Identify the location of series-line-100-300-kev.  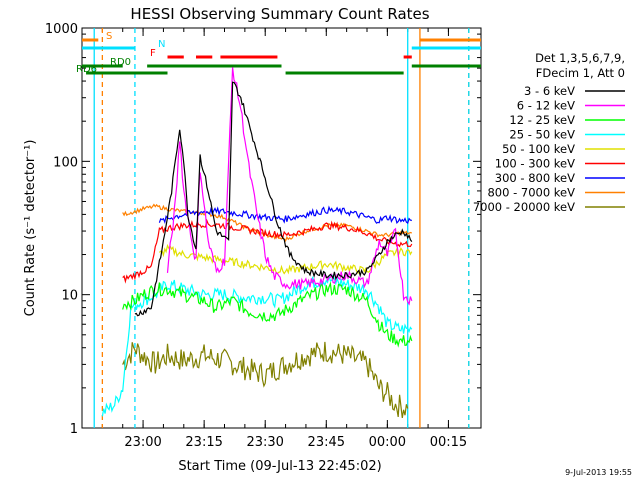
(267, 251).